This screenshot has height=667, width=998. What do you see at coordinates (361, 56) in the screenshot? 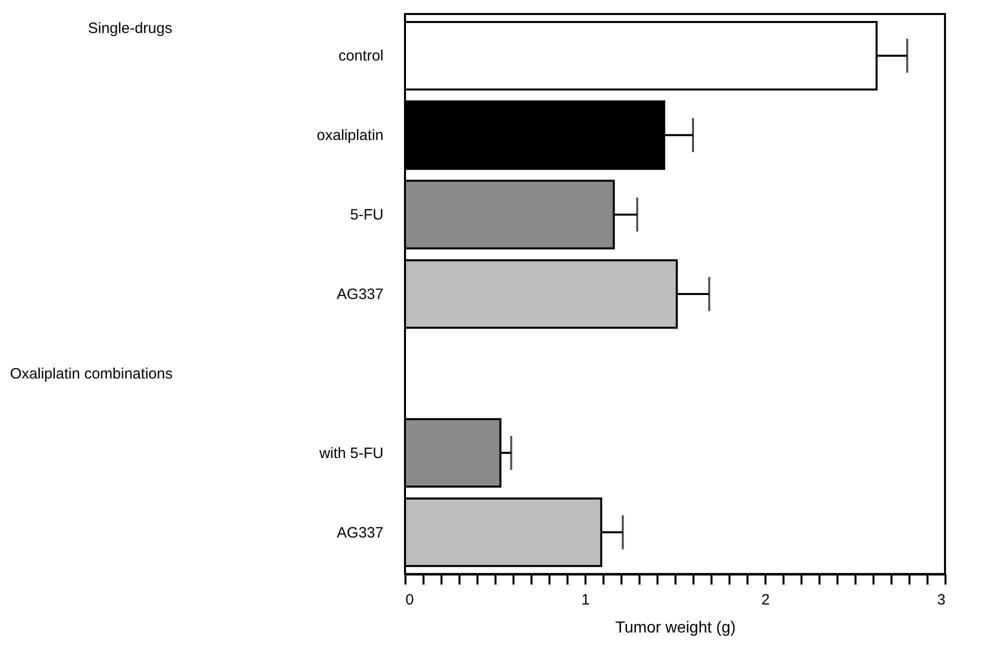
I see `y-tick-label: control` at bounding box center [361, 56].